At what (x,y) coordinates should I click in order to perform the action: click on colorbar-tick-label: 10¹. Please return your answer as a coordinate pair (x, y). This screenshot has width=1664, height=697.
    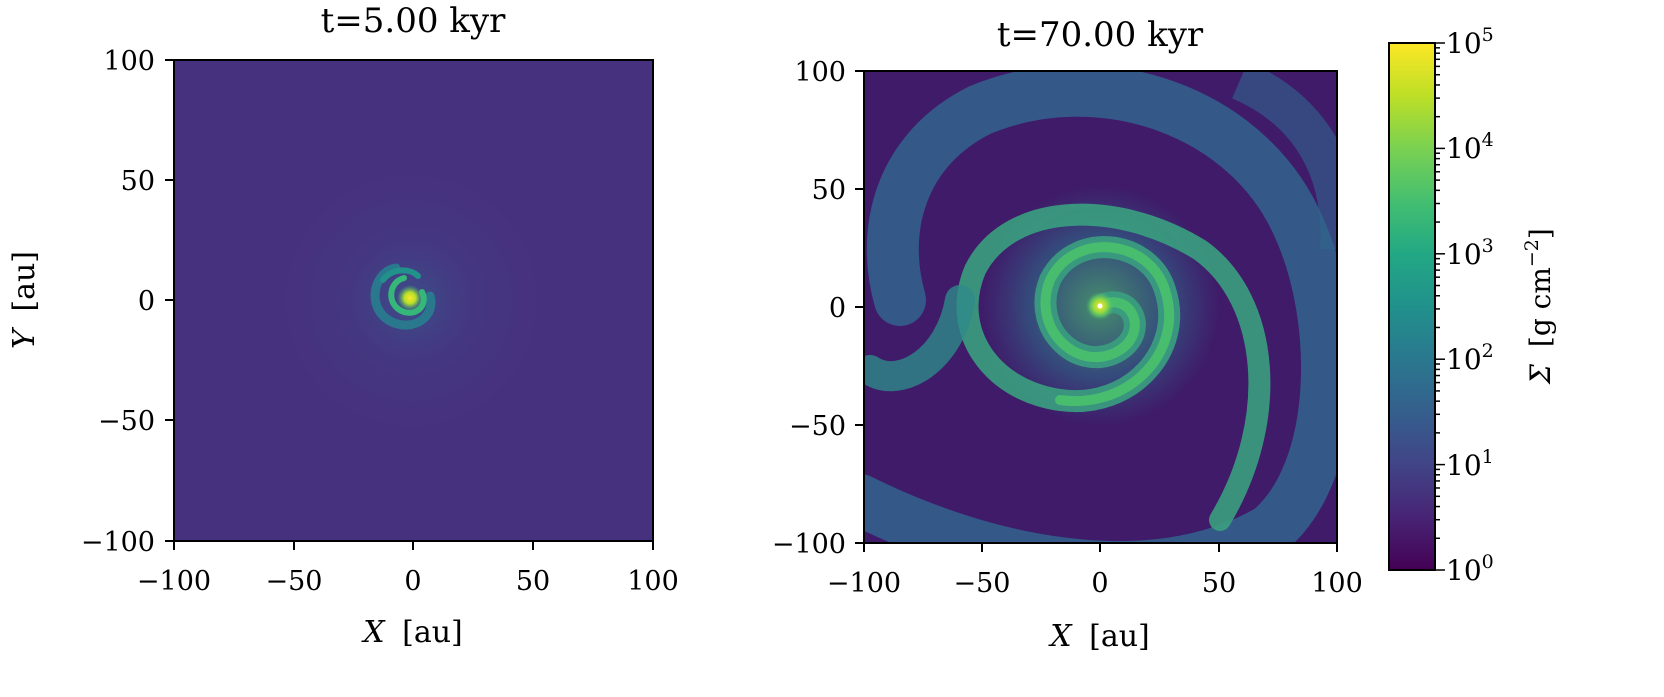
    Looking at the image, I should click on (1470, 464).